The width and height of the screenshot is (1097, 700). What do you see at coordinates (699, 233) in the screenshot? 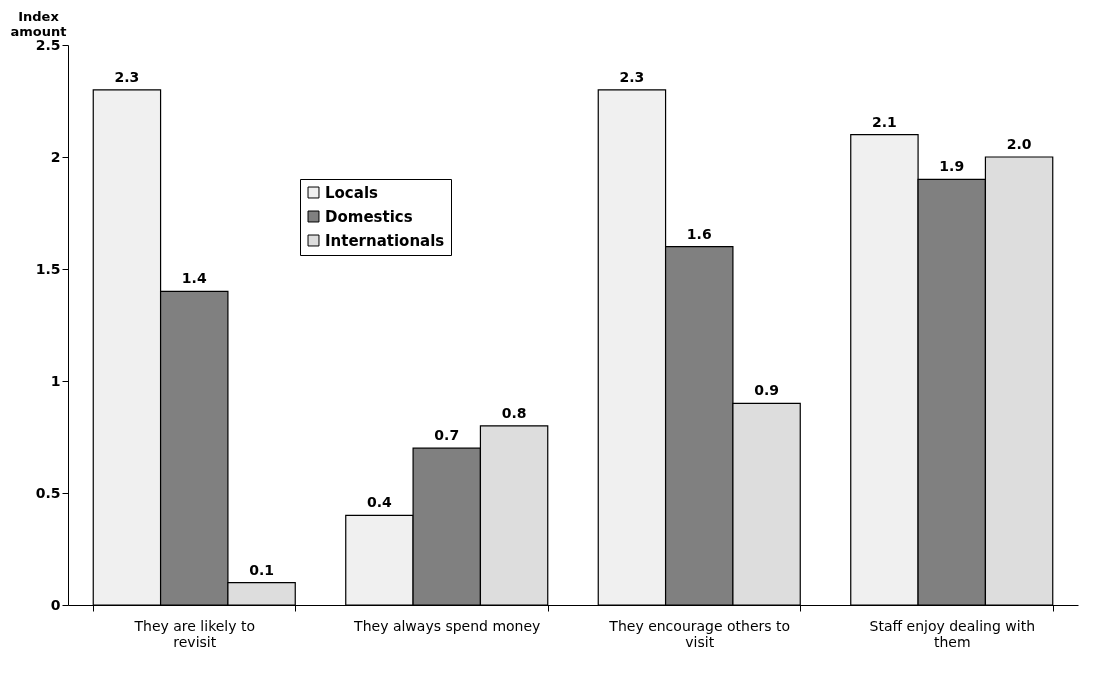
I see `data-label: 1.6` at bounding box center [699, 233].